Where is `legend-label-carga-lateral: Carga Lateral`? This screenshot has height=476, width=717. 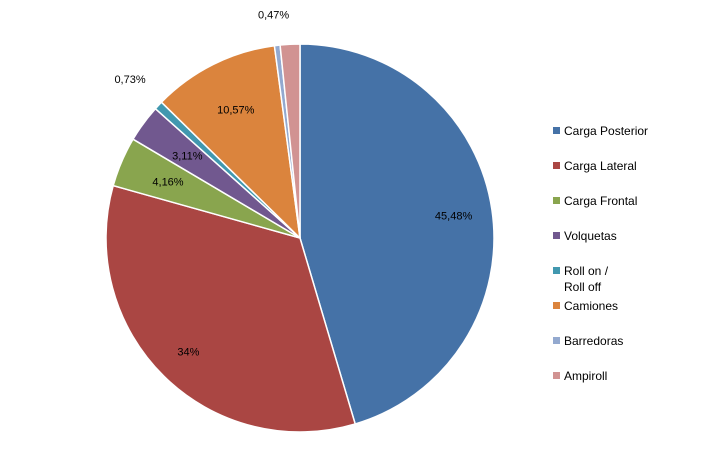 legend-label-carga-lateral: Carga Lateral is located at coordinates (600, 166).